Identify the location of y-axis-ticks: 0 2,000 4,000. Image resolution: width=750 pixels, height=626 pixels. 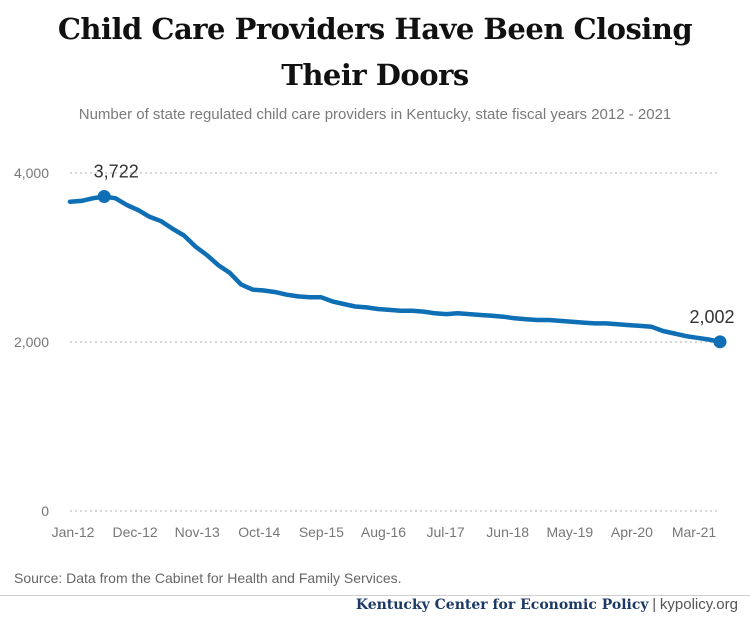
(31, 342).